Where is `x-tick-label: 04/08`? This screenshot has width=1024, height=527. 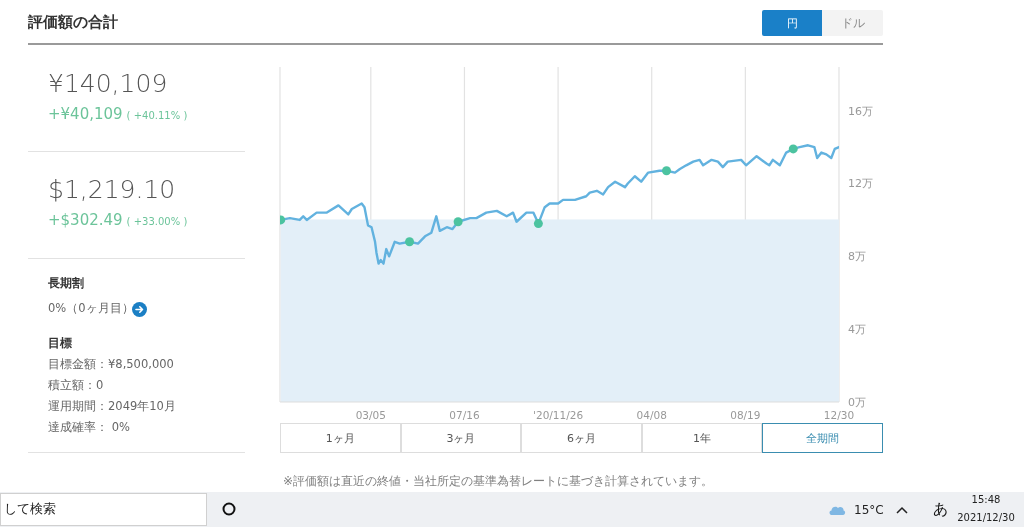
x-tick-label: 04/08 is located at coordinates (651, 415).